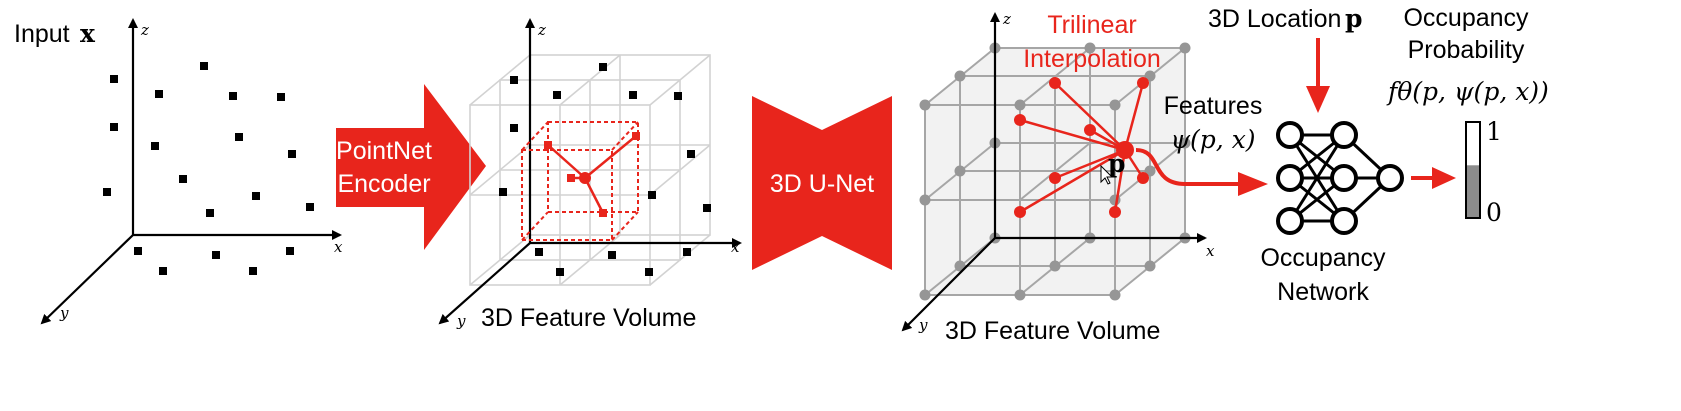 The height and width of the screenshot is (411, 1681). I want to click on encoder-label-line1: PointNet, so click(384, 151).